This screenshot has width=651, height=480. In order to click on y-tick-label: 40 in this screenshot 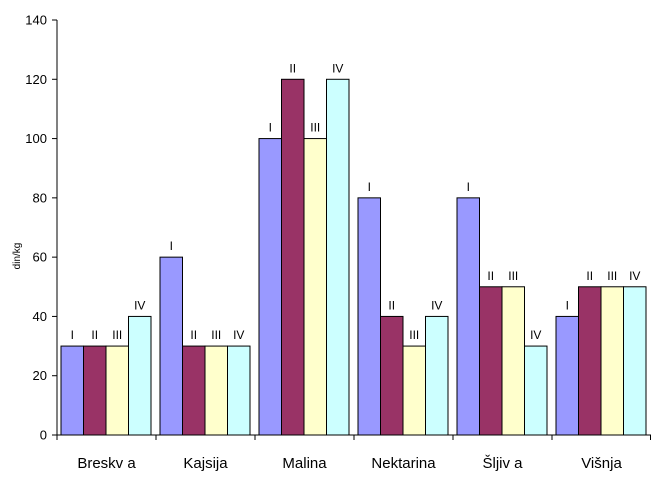, I will do `click(40, 316)`.